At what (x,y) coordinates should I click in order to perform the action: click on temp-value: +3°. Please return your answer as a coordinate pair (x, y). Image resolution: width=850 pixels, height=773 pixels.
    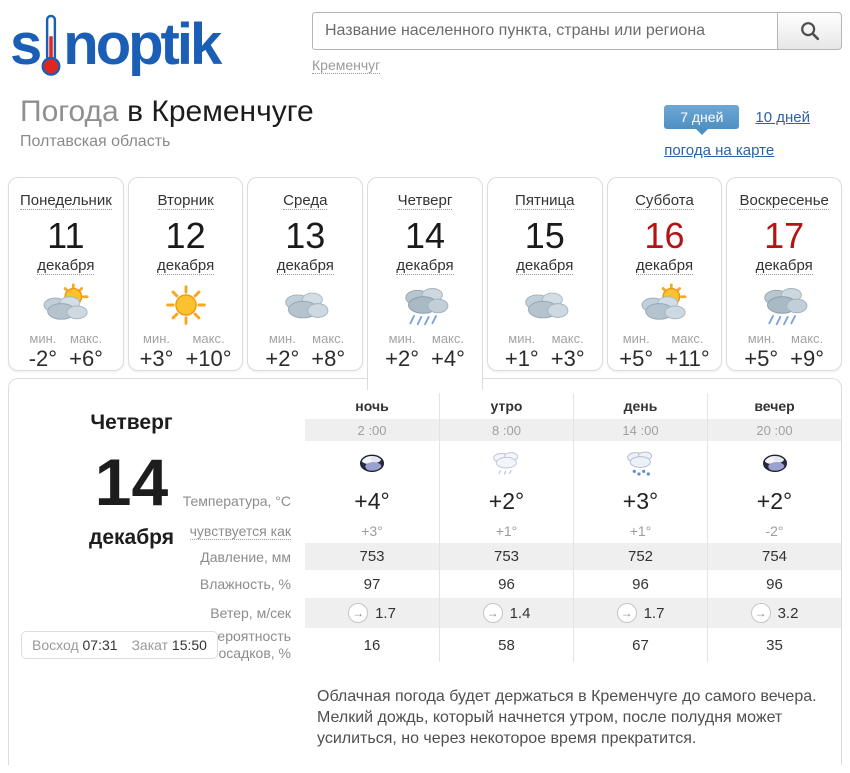
    Looking at the image, I should click on (640, 501).